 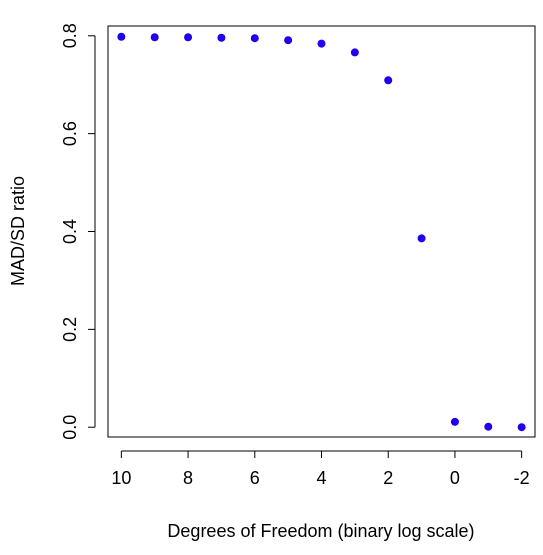 I want to click on x-axis: 10 8 6 4 2 0 -2, so click(x=320, y=469).